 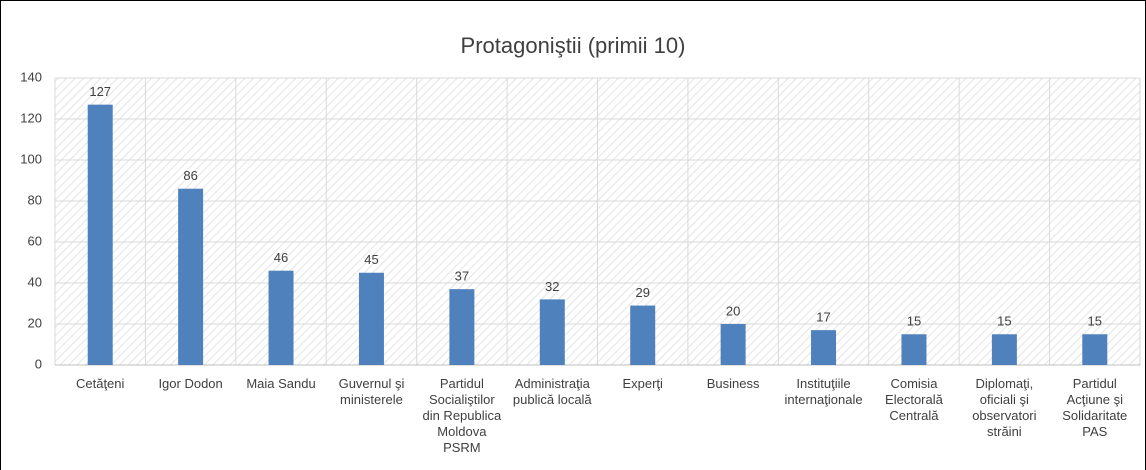 What do you see at coordinates (823, 317) in the screenshot?
I see `value-label: 17` at bounding box center [823, 317].